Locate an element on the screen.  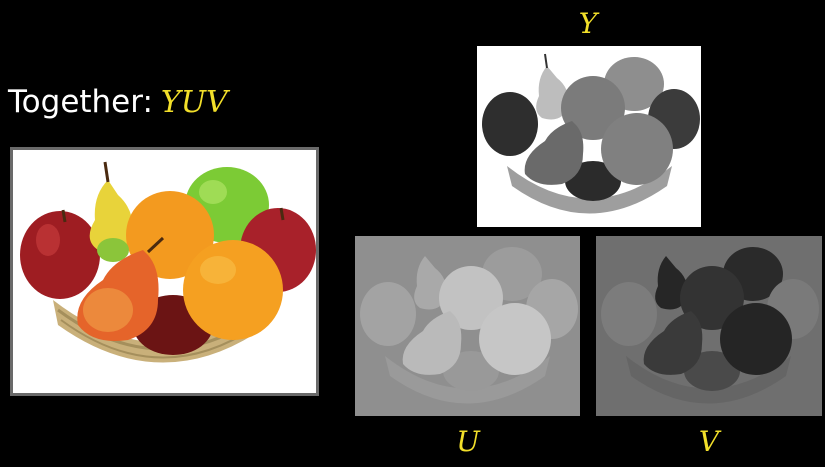
y-channel-label: Y is located at coordinates (588, 23).